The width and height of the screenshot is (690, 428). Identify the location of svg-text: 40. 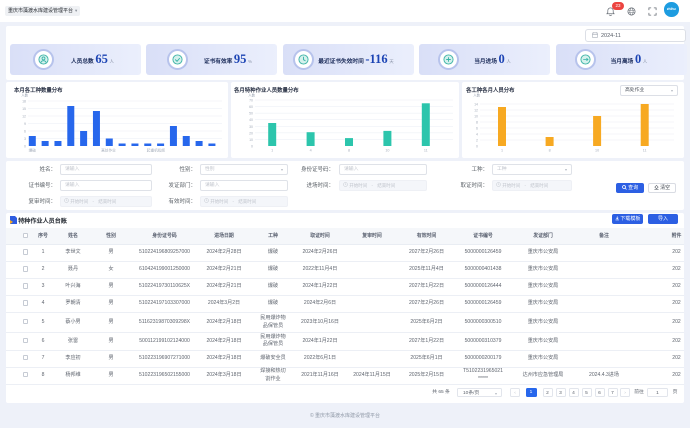
(251, 120).